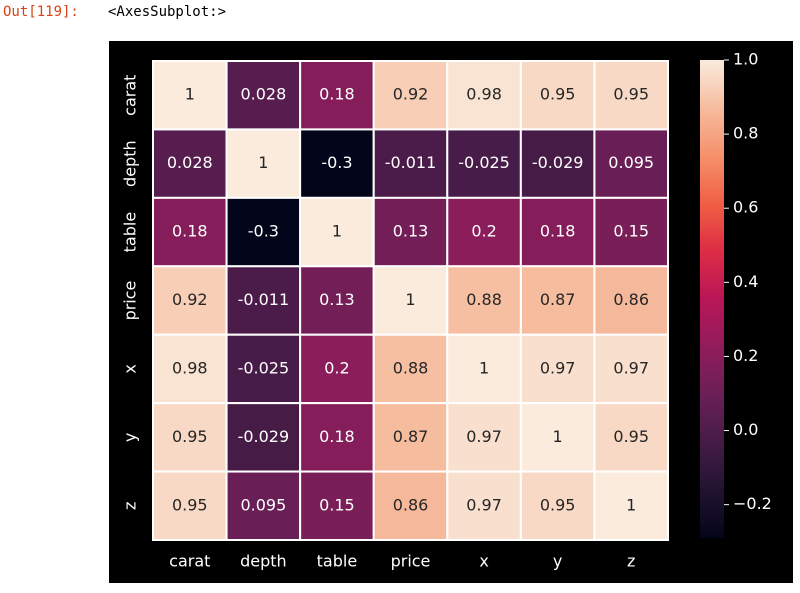  I want to click on colorbar-tick-label: 0.6, so click(745, 207).